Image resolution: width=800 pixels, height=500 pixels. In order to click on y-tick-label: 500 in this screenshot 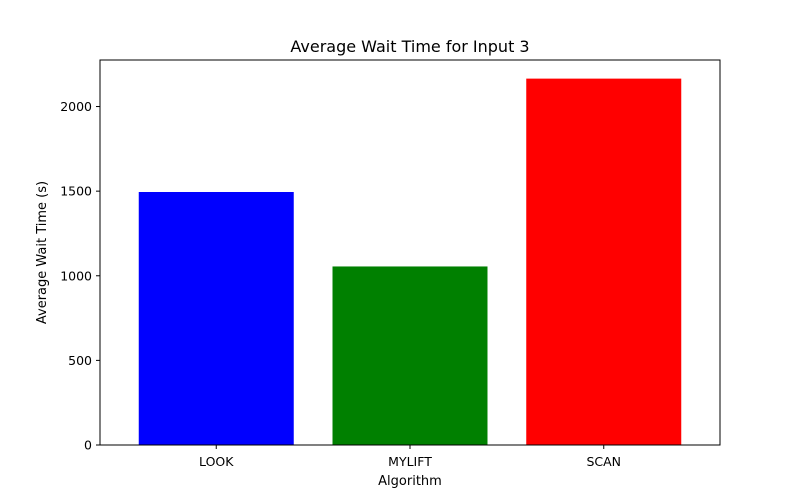, I will do `click(80, 360)`.